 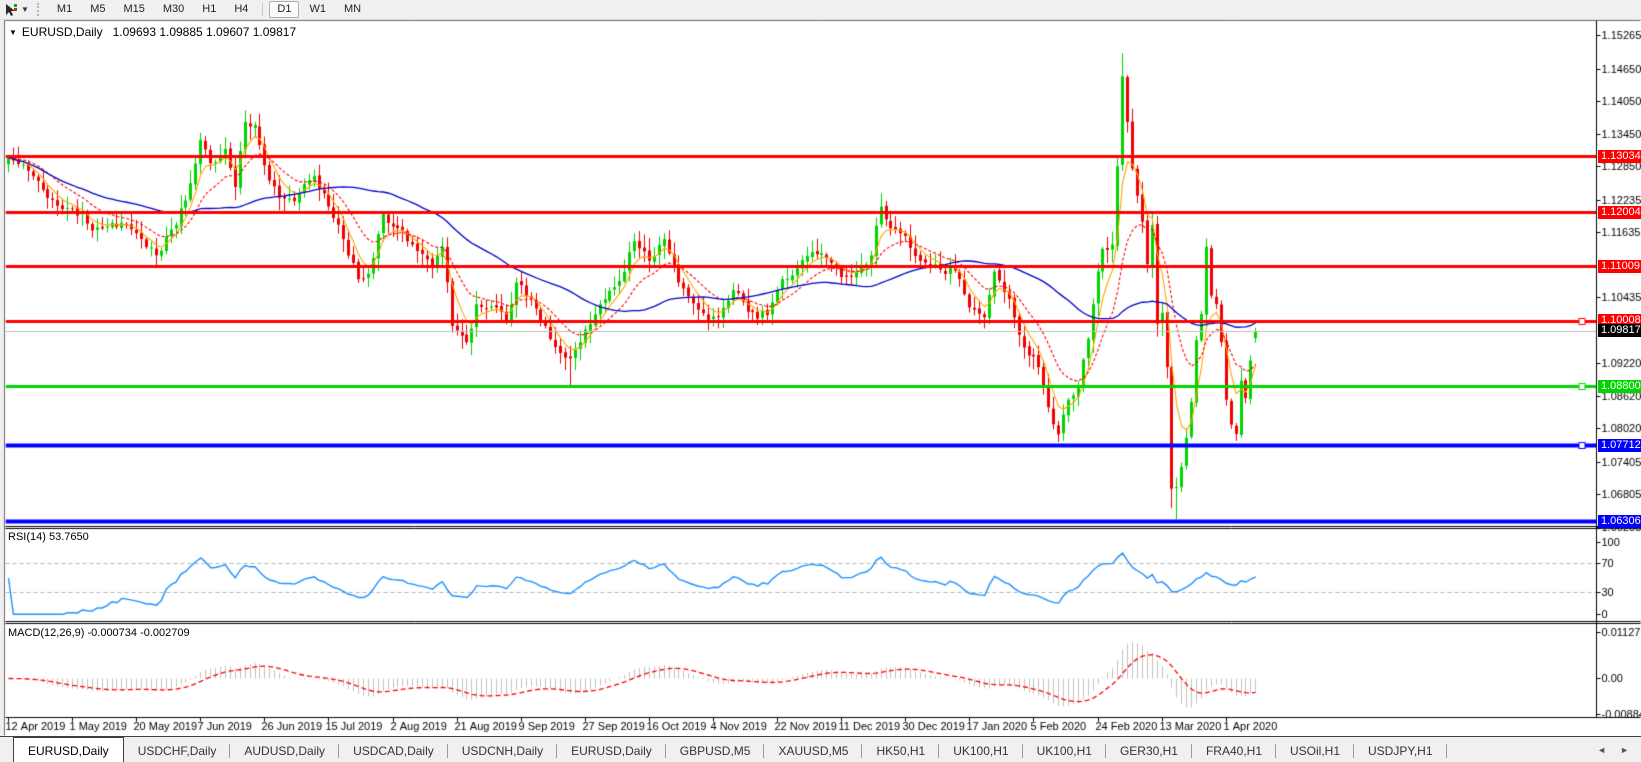 I want to click on tab-eurusd-daily-2: EURUSD,Daily, so click(x=611, y=750).